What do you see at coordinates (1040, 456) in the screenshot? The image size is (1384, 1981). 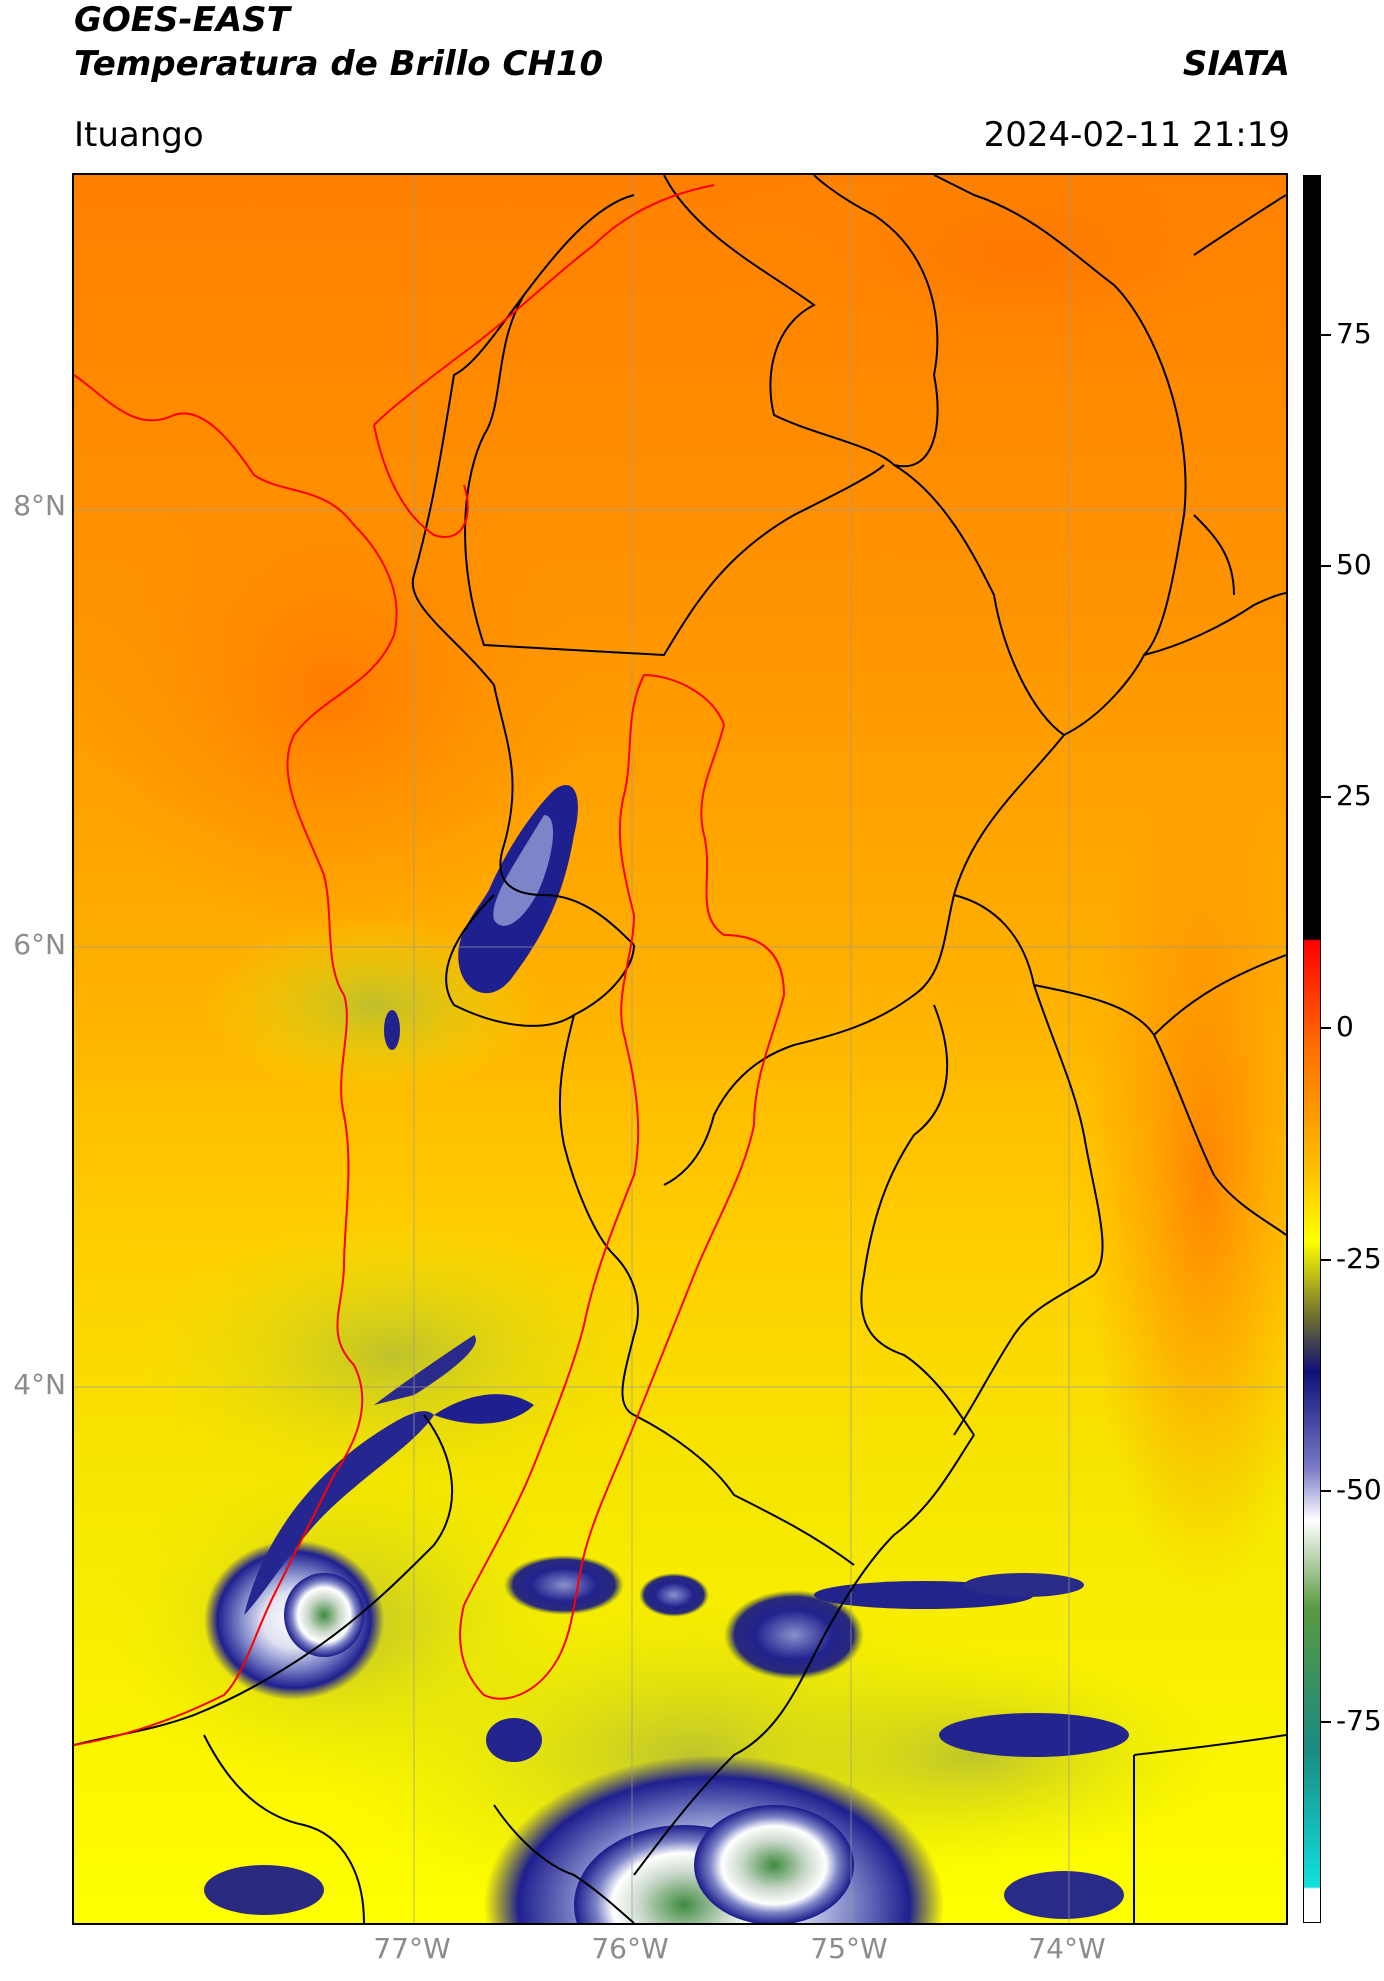 I see `border-northeast` at bounding box center [1040, 456].